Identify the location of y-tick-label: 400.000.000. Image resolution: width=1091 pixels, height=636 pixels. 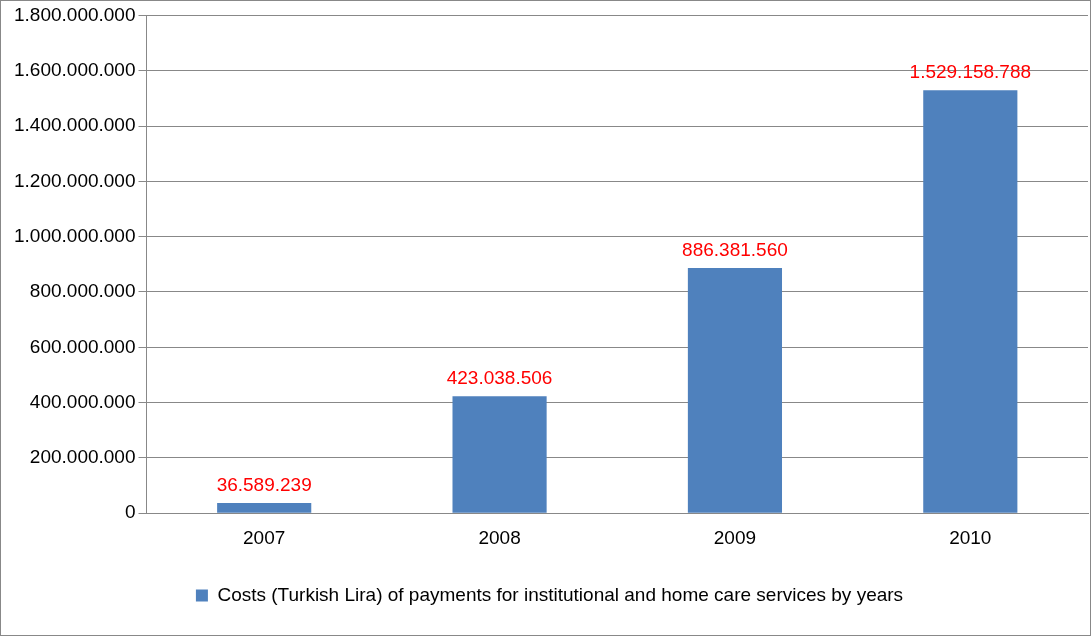
(82, 401).